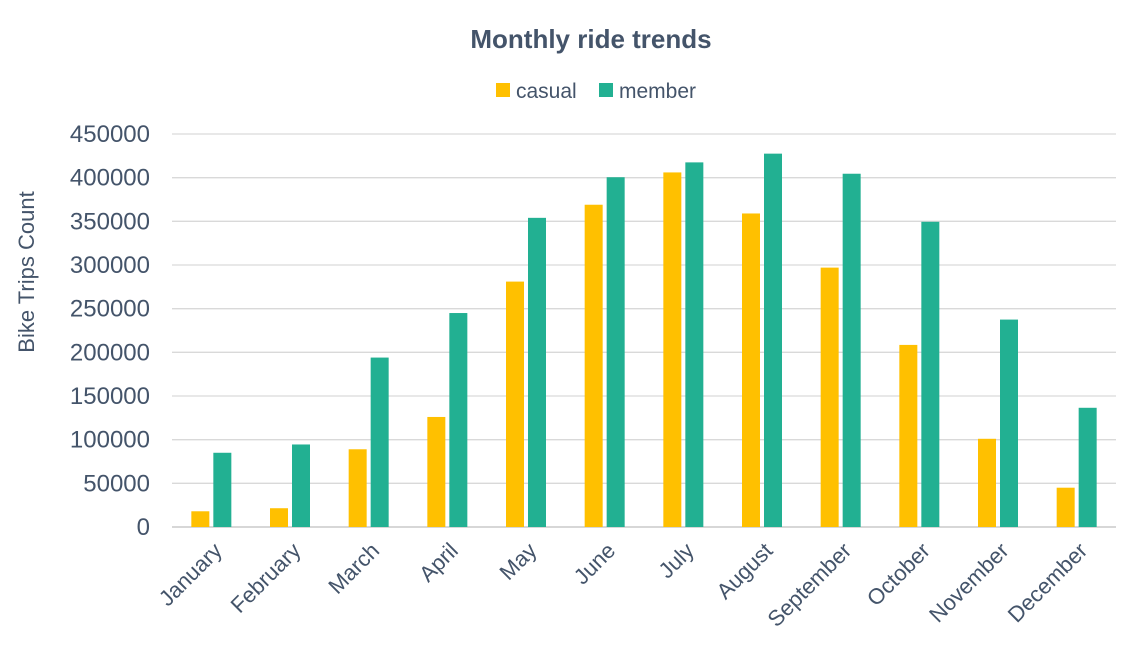 The image size is (1139, 663). Describe the element at coordinates (987, 482) in the screenshot. I see `bar-casual-november` at that location.